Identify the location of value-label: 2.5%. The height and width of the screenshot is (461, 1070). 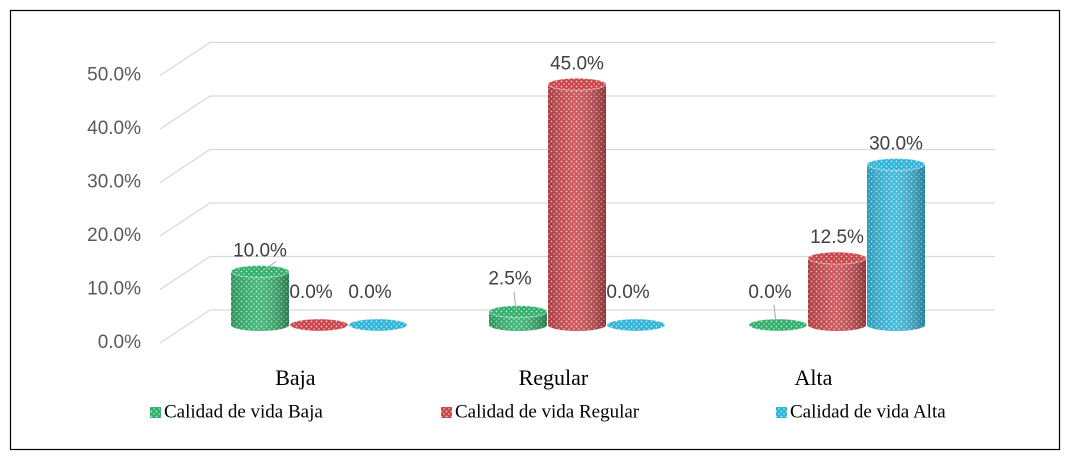
(509, 279).